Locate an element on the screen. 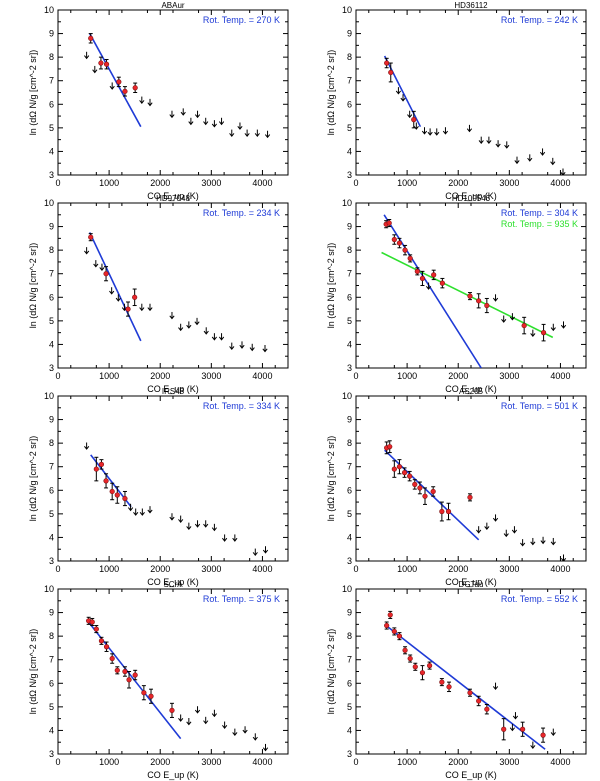 This screenshot has height=781, width=600. rot-temp-label-1: Rot. Temp. = 501 K is located at coordinates (539, 406).